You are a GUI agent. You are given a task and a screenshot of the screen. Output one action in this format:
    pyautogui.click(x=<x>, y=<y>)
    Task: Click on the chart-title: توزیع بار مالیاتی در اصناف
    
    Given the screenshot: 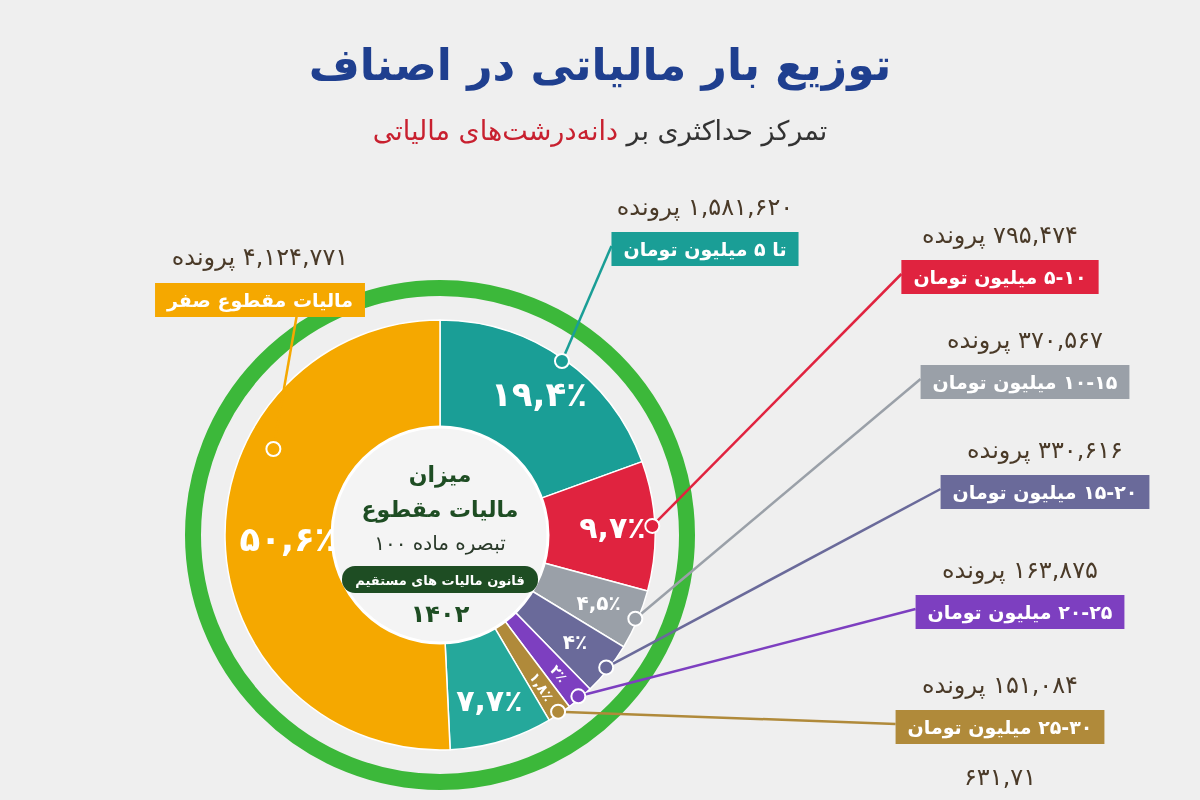 What is the action you would take?
    pyautogui.click(x=600, y=65)
    